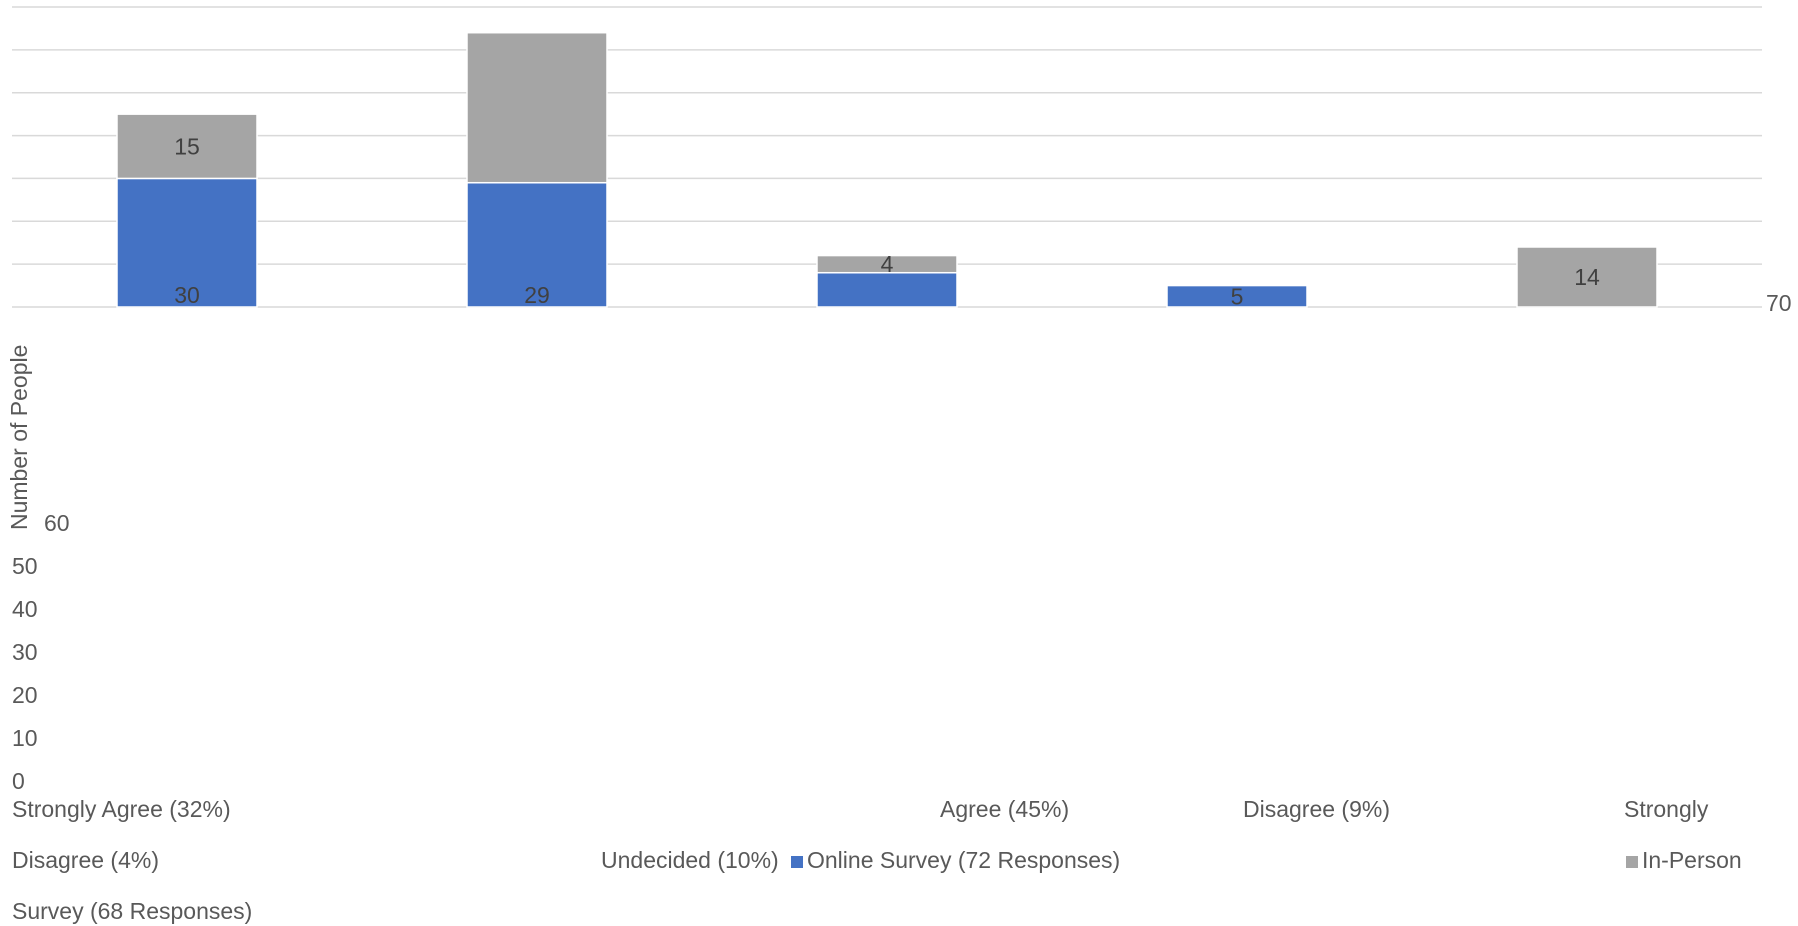 This screenshot has width=1798, height=926. I want to click on legend-swatch-in-person, so click(1632, 862).